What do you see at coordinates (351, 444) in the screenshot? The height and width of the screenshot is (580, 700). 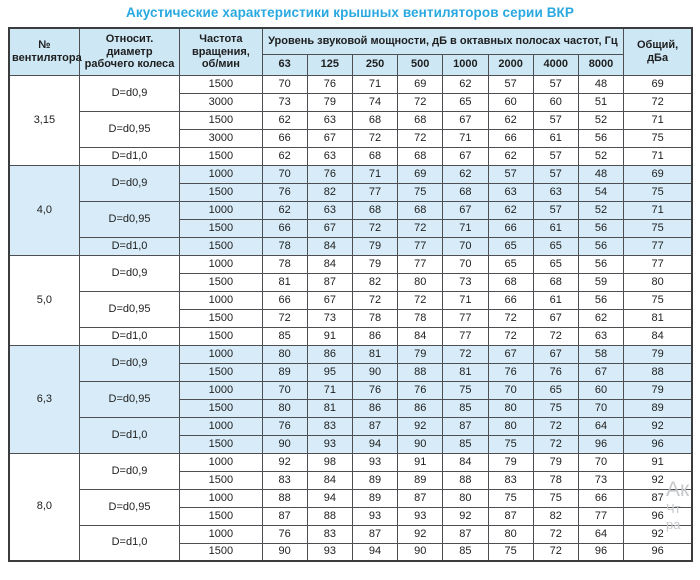 I see `table-row: 1500 90 93 94 90 85 75 72 96 96` at bounding box center [351, 444].